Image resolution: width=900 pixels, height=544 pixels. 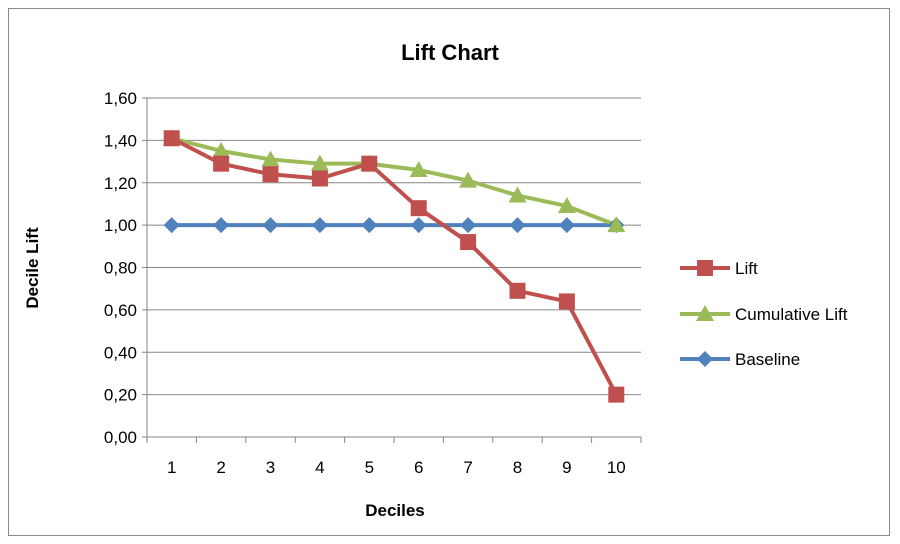 What do you see at coordinates (396, 467) in the screenshot?
I see `x-tick-labels: 1 2 3 4 5 6 7 8 9 10` at bounding box center [396, 467].